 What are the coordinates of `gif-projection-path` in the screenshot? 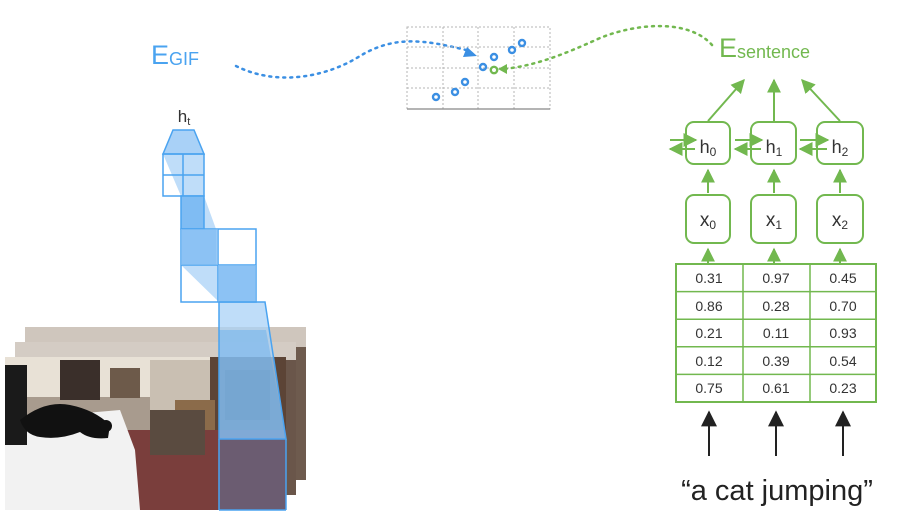 It's located at (351, 59).